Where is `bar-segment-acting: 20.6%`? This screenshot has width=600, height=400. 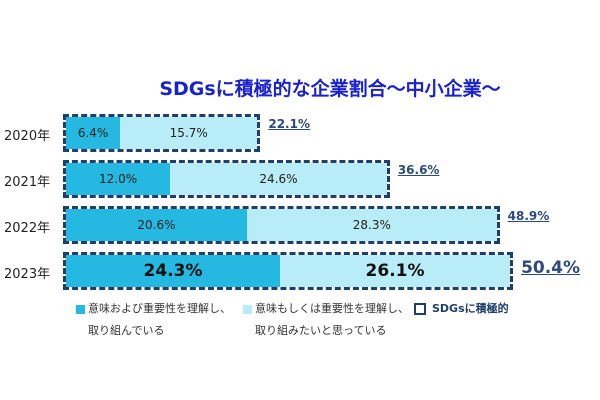 bar-segment-acting: 20.6% is located at coordinates (156, 225).